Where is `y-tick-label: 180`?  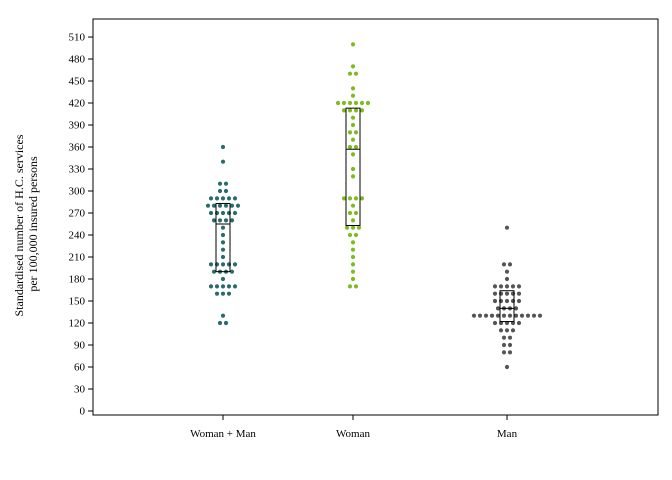 y-tick-label: 180 is located at coordinates (77, 280).